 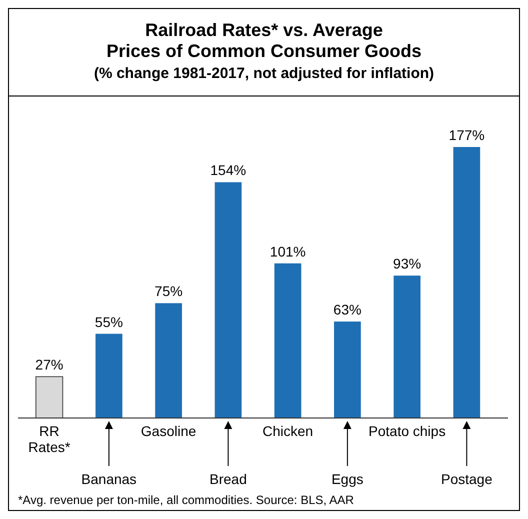 I want to click on x-tick-label: Bananas, so click(x=109, y=479).